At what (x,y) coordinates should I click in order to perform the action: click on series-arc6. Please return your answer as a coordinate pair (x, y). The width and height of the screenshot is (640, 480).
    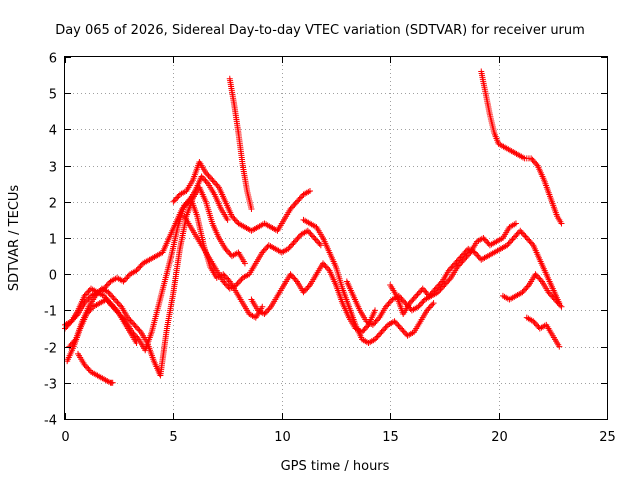
    Looking at the image, I should click on (241, 196).